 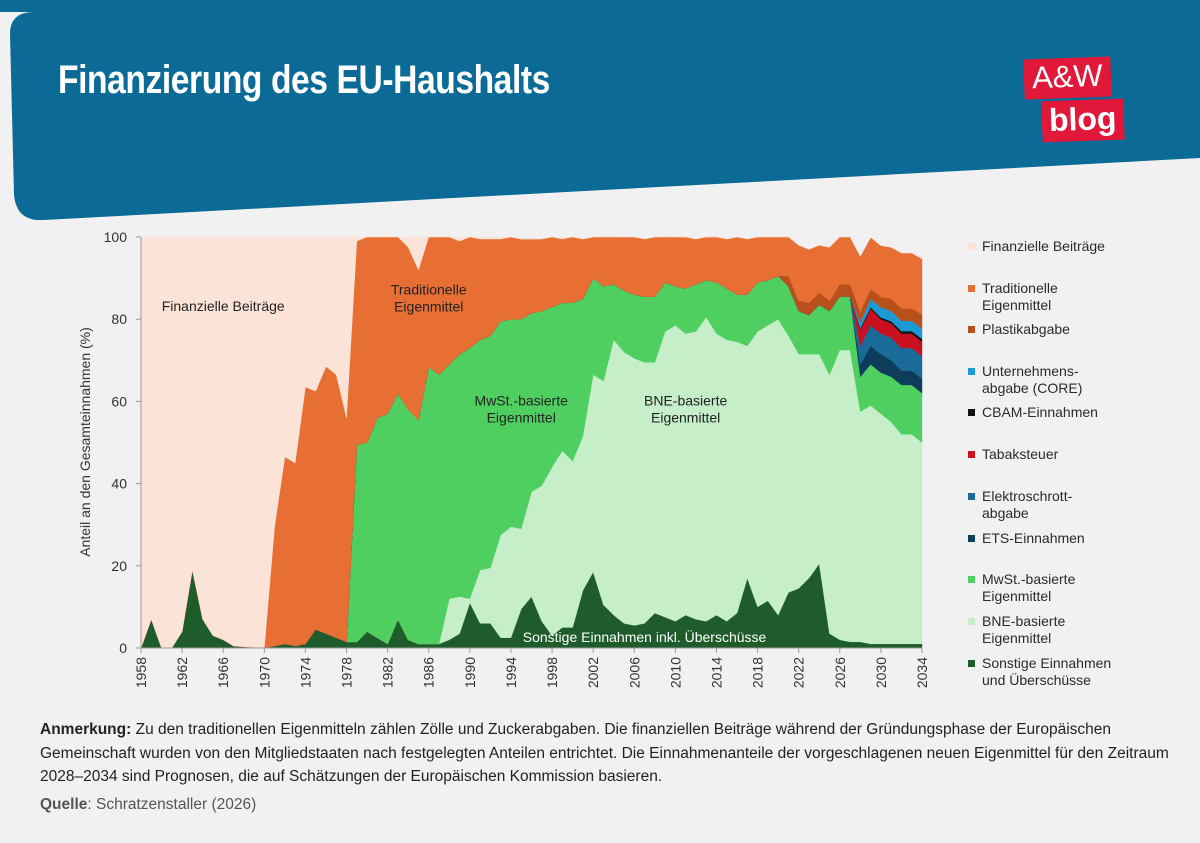 What do you see at coordinates (1020, 454) in the screenshot?
I see `legend-label: Tabaksteuer` at bounding box center [1020, 454].